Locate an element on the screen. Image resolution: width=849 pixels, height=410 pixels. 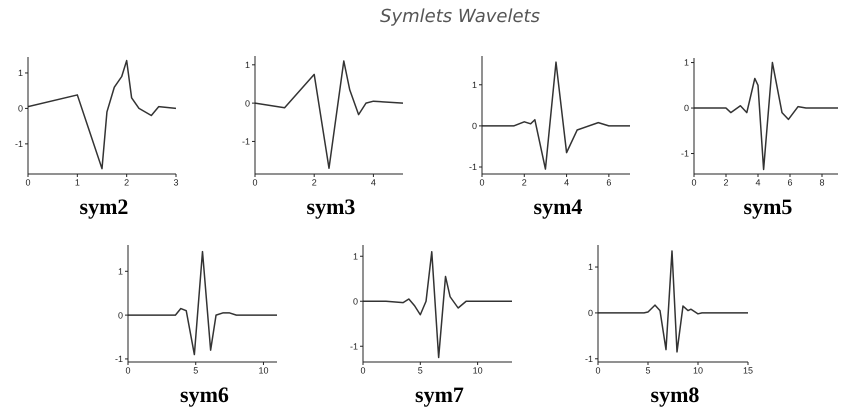
chart-title: Symlets Wavelets is located at coordinates (460, 16).